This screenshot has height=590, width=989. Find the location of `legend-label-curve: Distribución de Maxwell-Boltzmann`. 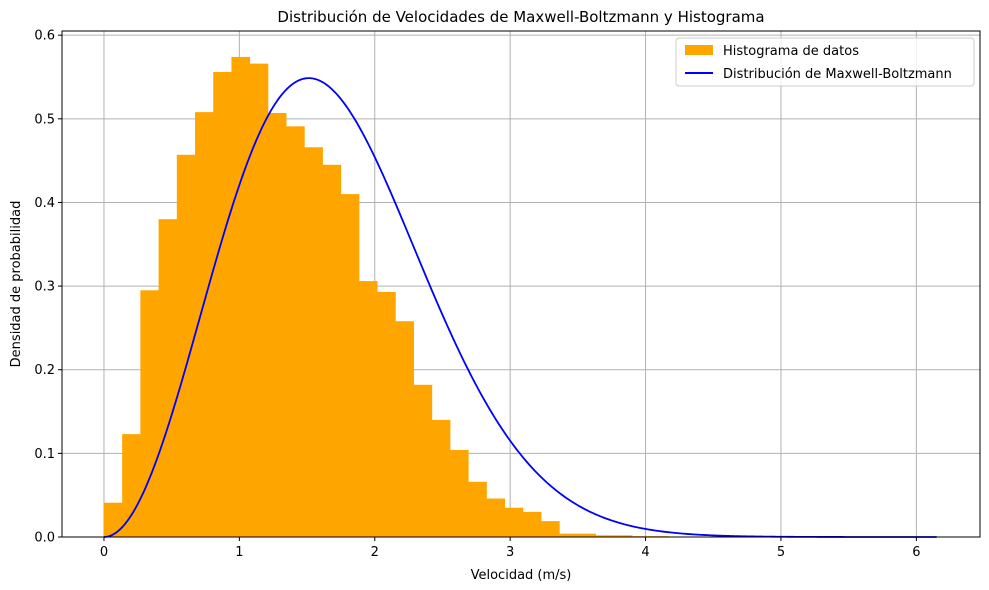

legend-label-curve: Distribución de Maxwell-Boltzmann is located at coordinates (837, 74).